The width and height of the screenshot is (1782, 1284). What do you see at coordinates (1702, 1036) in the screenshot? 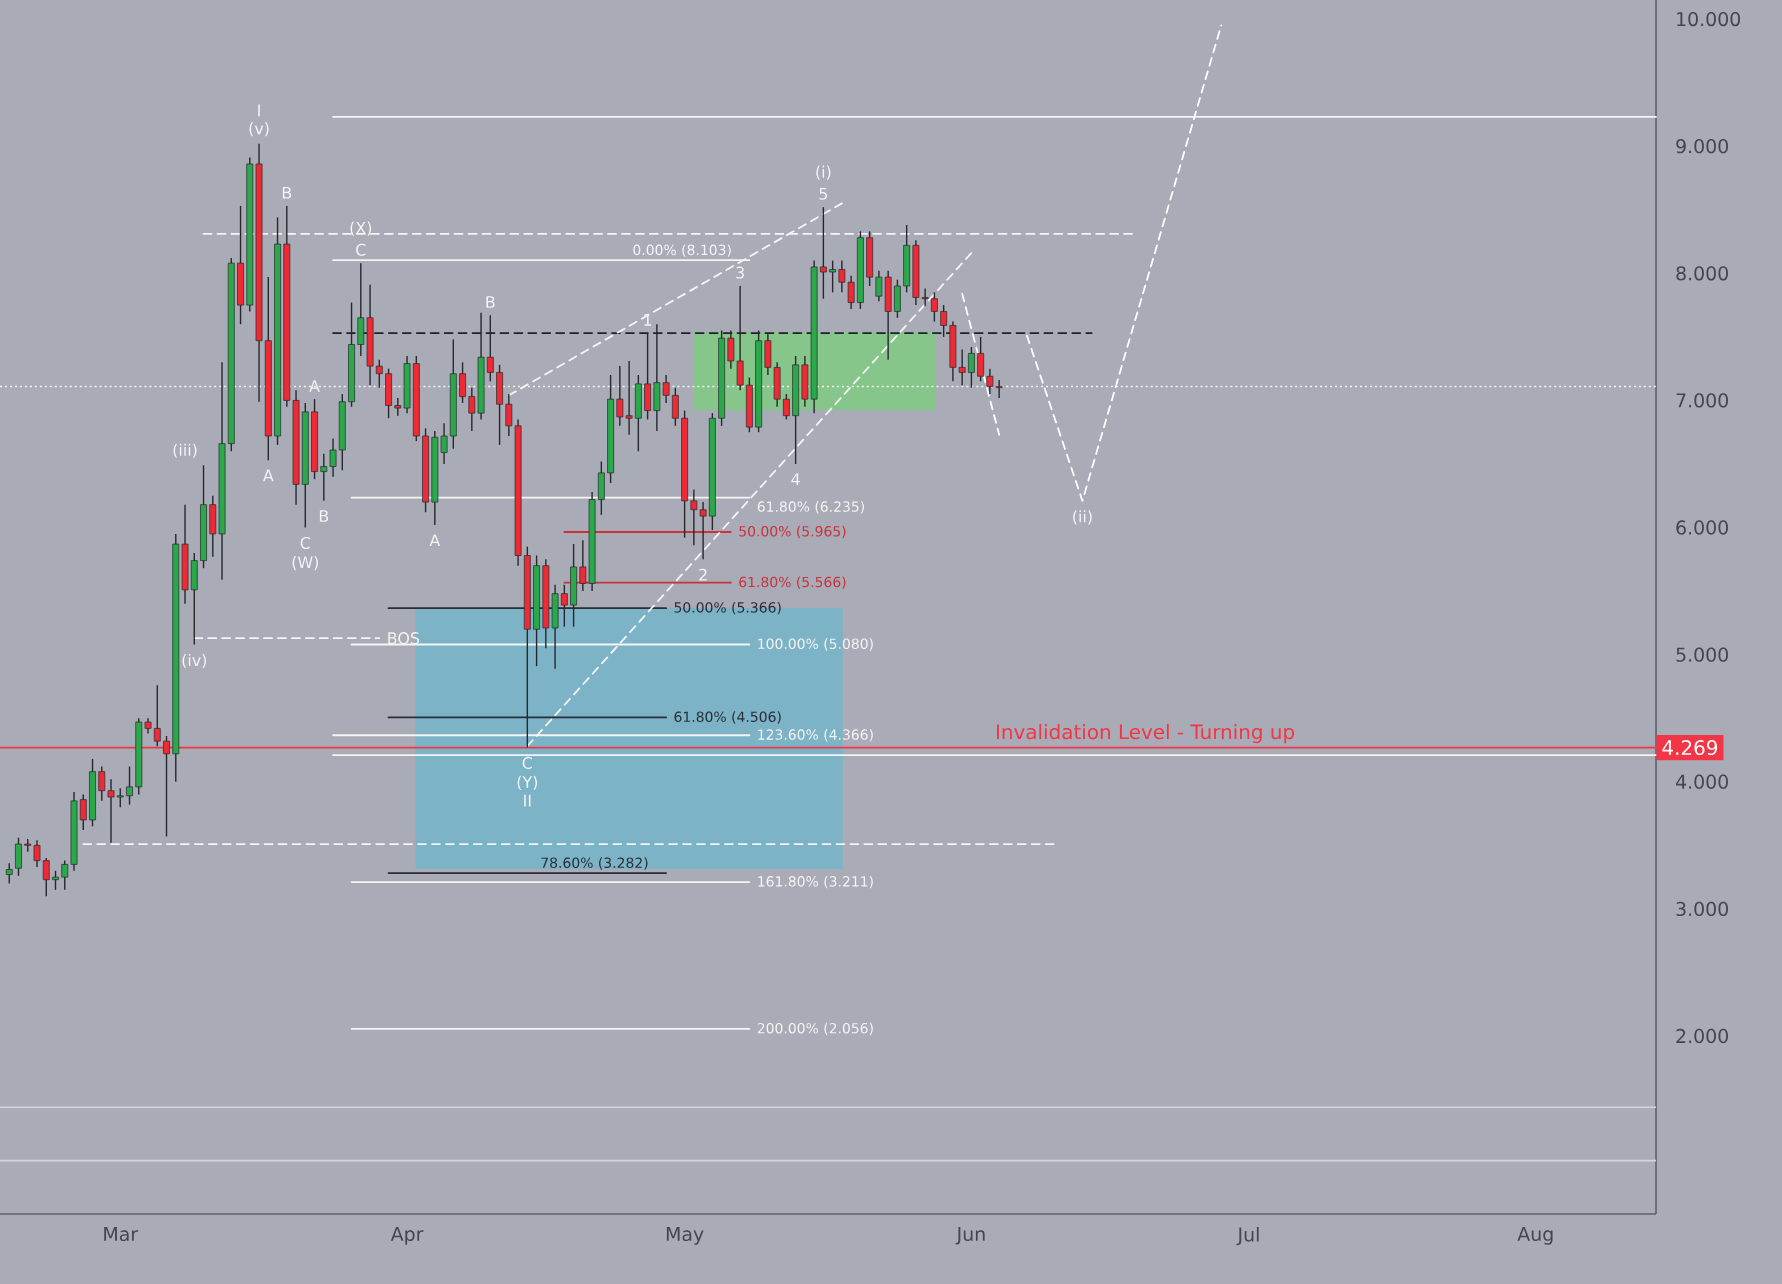
I see `y-tick-label: 2.000` at bounding box center [1702, 1036].